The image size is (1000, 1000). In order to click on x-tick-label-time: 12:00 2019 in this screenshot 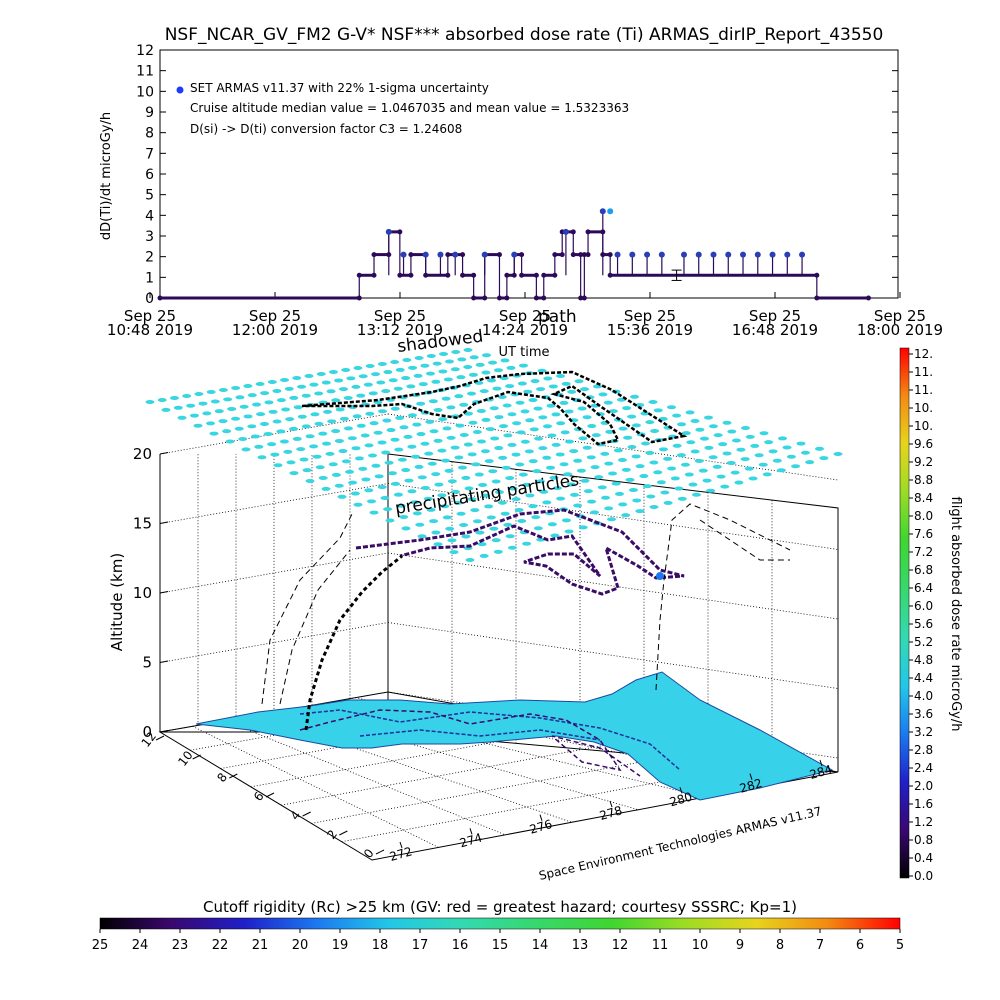, I will do `click(275, 330)`.